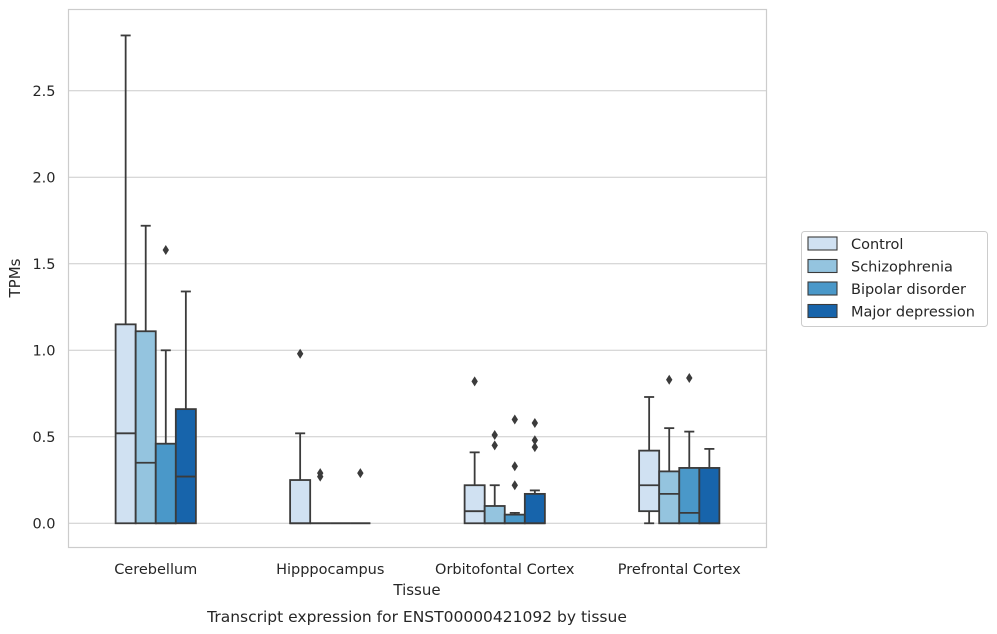  I want to click on legend-label-major-depression: Major depression, so click(913, 313).